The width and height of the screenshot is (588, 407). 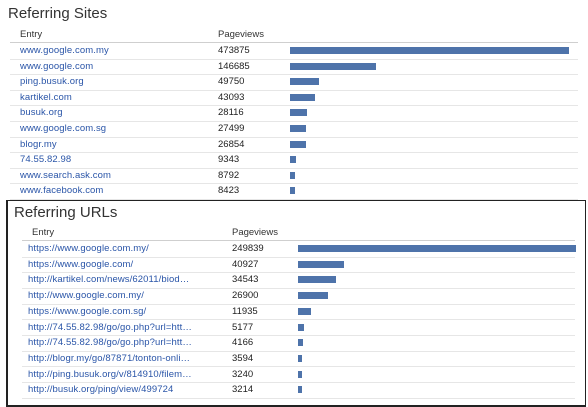 I want to click on table-row: www.google.com 146685, so click(x=294, y=67).